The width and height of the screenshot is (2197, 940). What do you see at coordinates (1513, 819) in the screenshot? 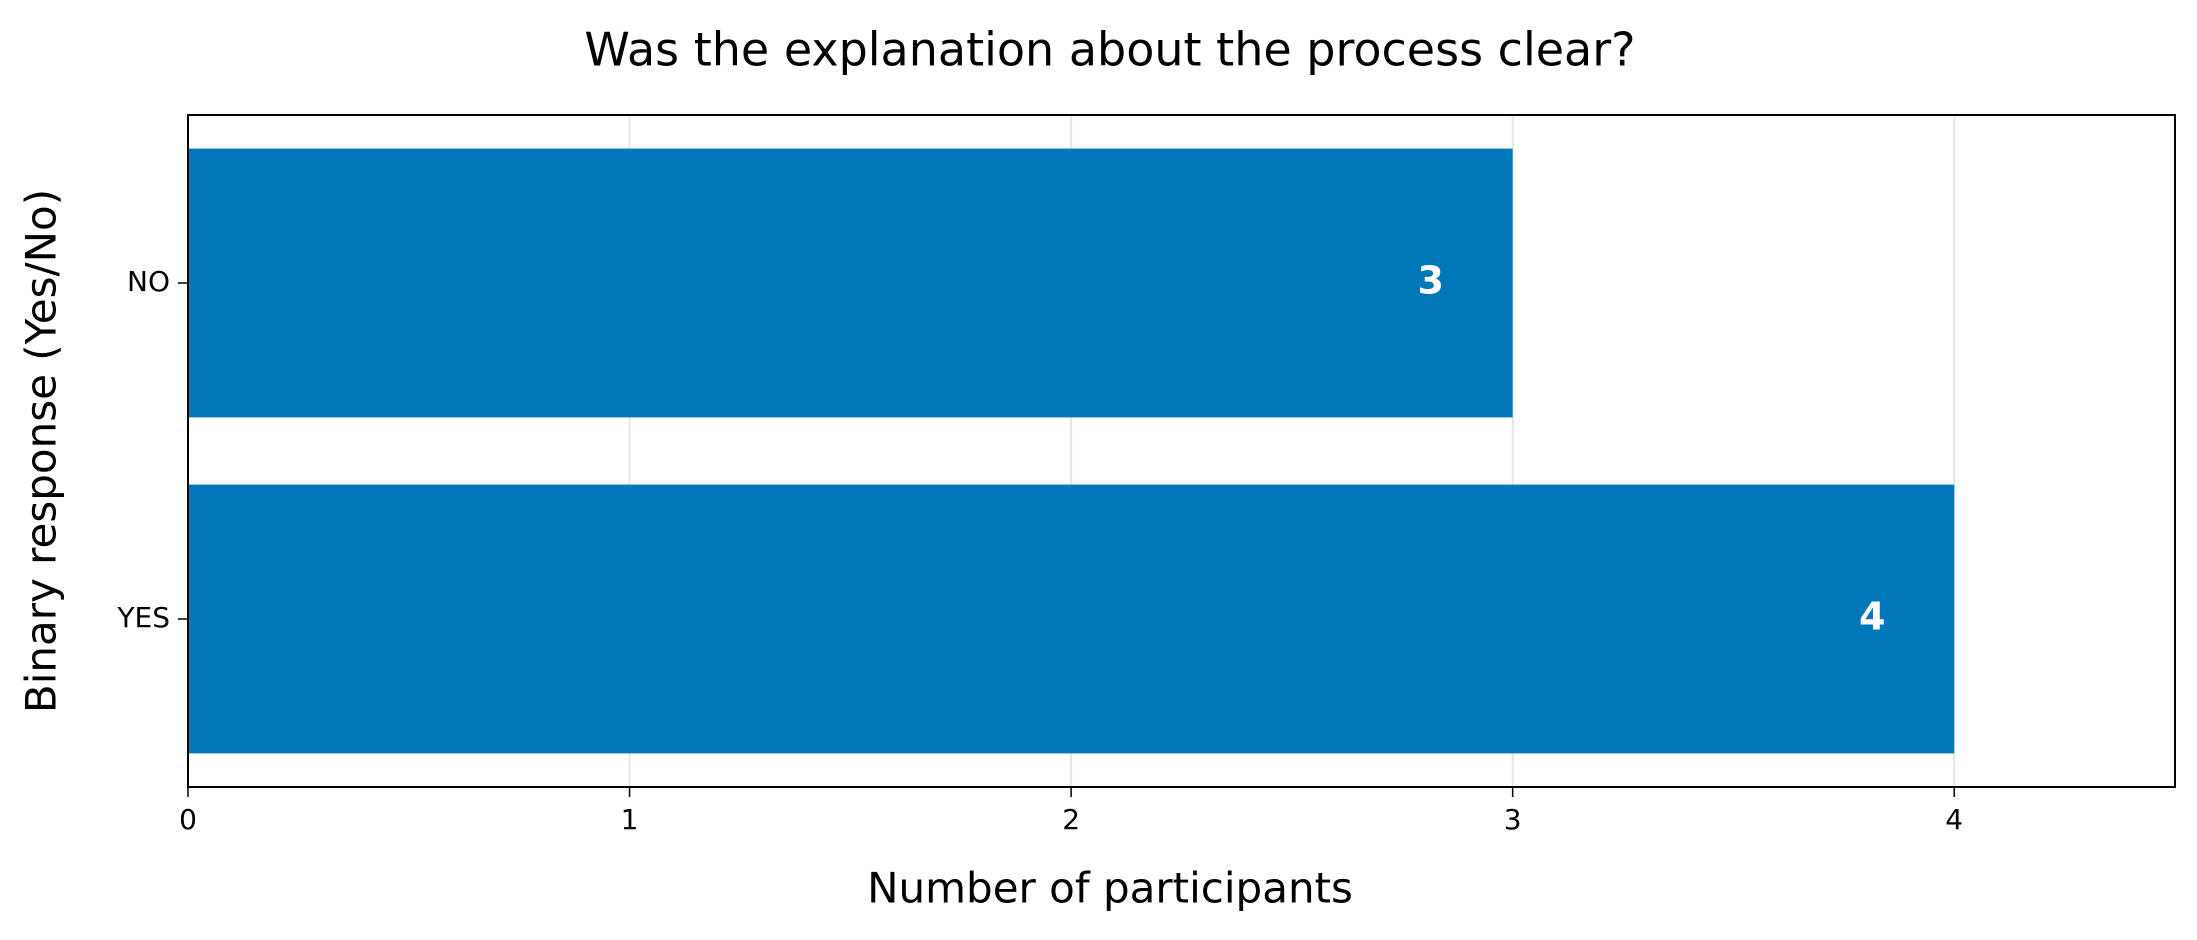
I see `x-tick-label: 3` at bounding box center [1513, 819].